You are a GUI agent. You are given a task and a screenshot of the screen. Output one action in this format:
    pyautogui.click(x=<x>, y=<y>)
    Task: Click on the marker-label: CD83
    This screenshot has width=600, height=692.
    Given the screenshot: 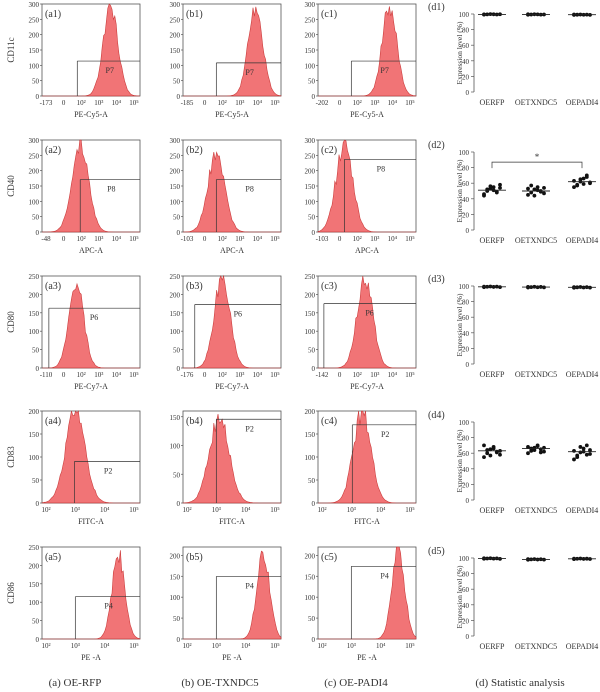 What is the action you would take?
    pyautogui.click(x=11, y=457)
    